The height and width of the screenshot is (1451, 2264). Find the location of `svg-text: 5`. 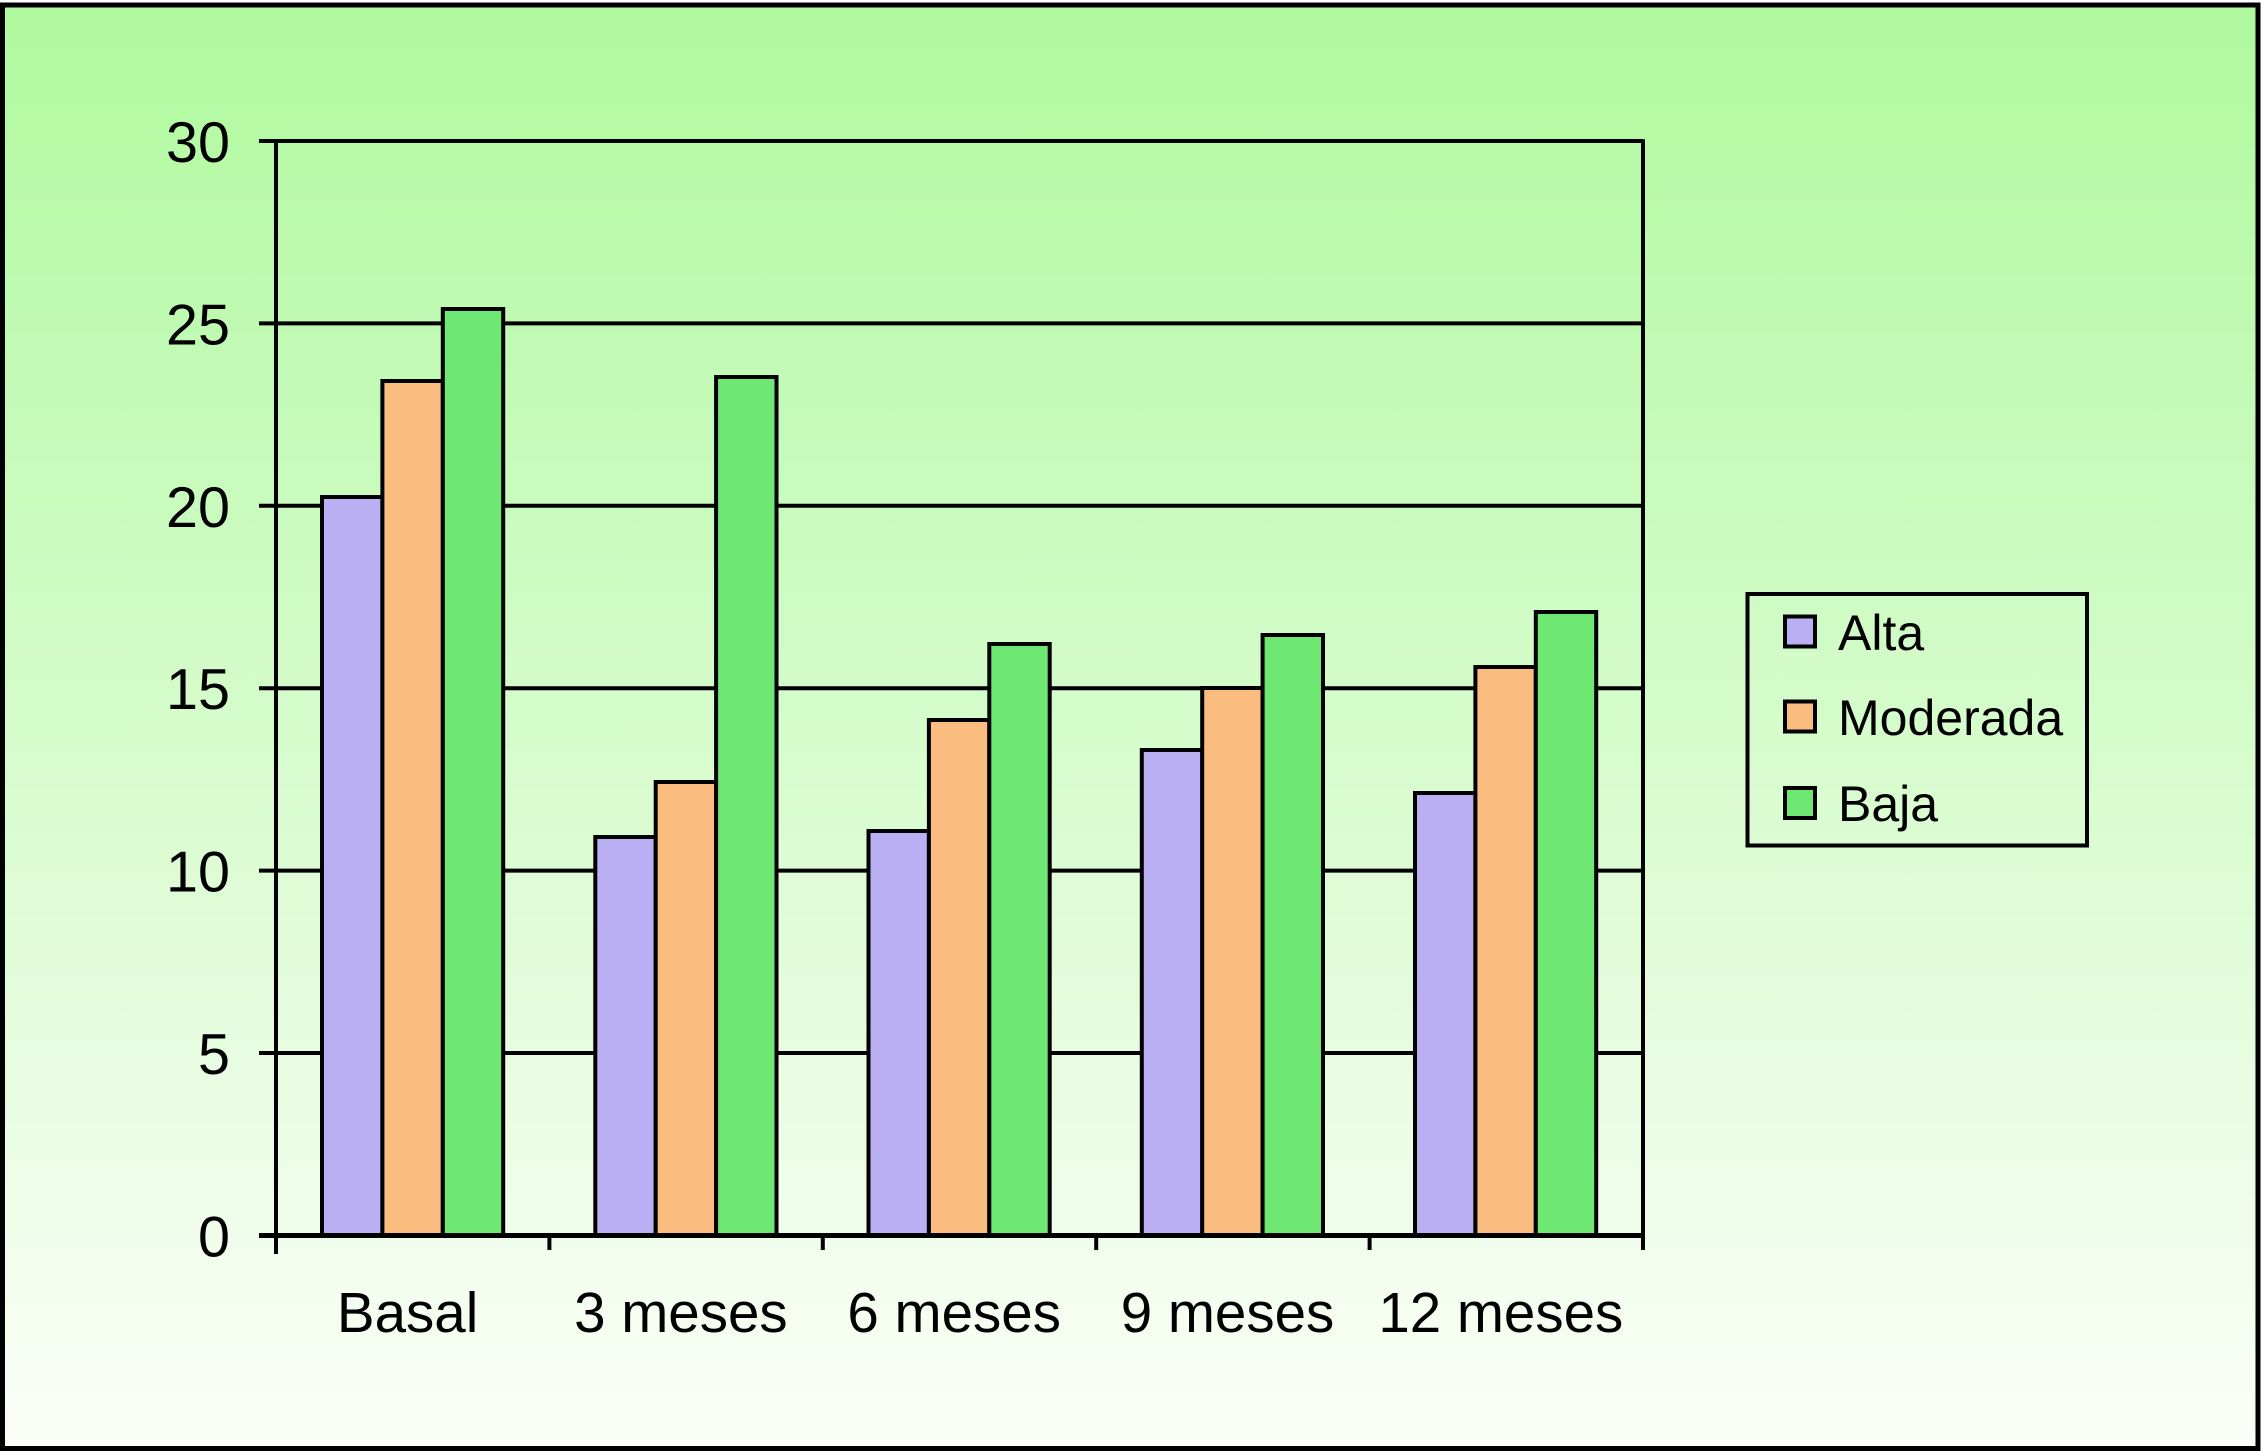

svg-text: 5 is located at coordinates (214, 1055).